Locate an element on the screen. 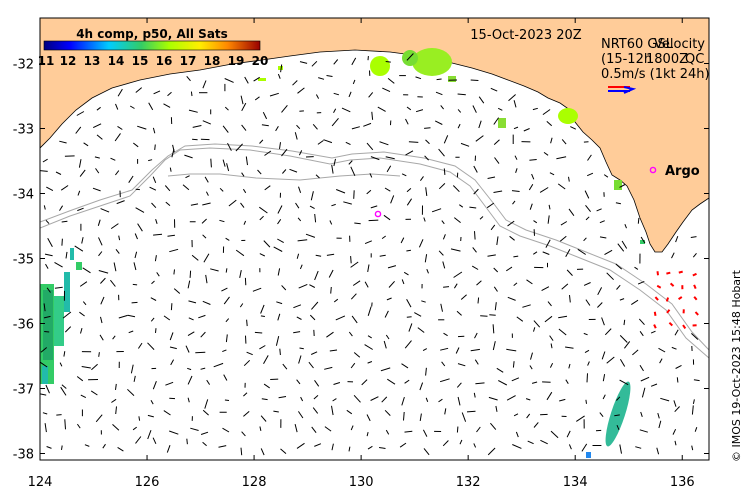 Image resolution: width=750 pixels, height=496 pixels. velocity-legend-text: 0.5m/s (1kt 24h) is located at coordinates (655, 74).